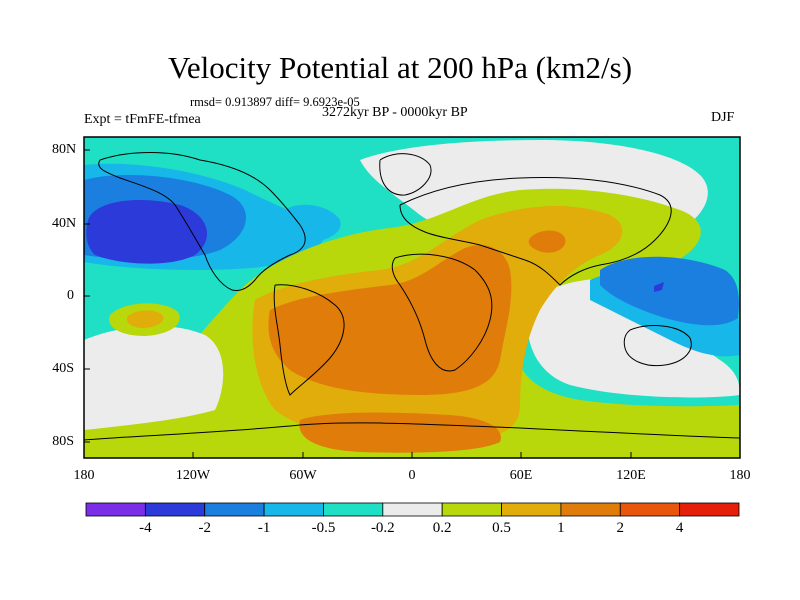 The image size is (800, 600). What do you see at coordinates (405, 174) in the screenshot?
I see `coast-greenland` at bounding box center [405, 174].